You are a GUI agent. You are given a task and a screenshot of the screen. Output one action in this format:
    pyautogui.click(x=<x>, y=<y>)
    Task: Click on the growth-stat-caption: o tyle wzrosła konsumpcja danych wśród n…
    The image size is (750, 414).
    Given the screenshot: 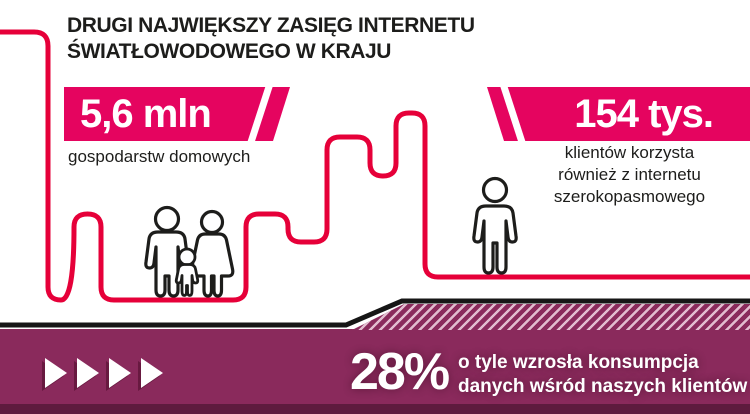 What is the action you would take?
    pyautogui.click(x=602, y=375)
    